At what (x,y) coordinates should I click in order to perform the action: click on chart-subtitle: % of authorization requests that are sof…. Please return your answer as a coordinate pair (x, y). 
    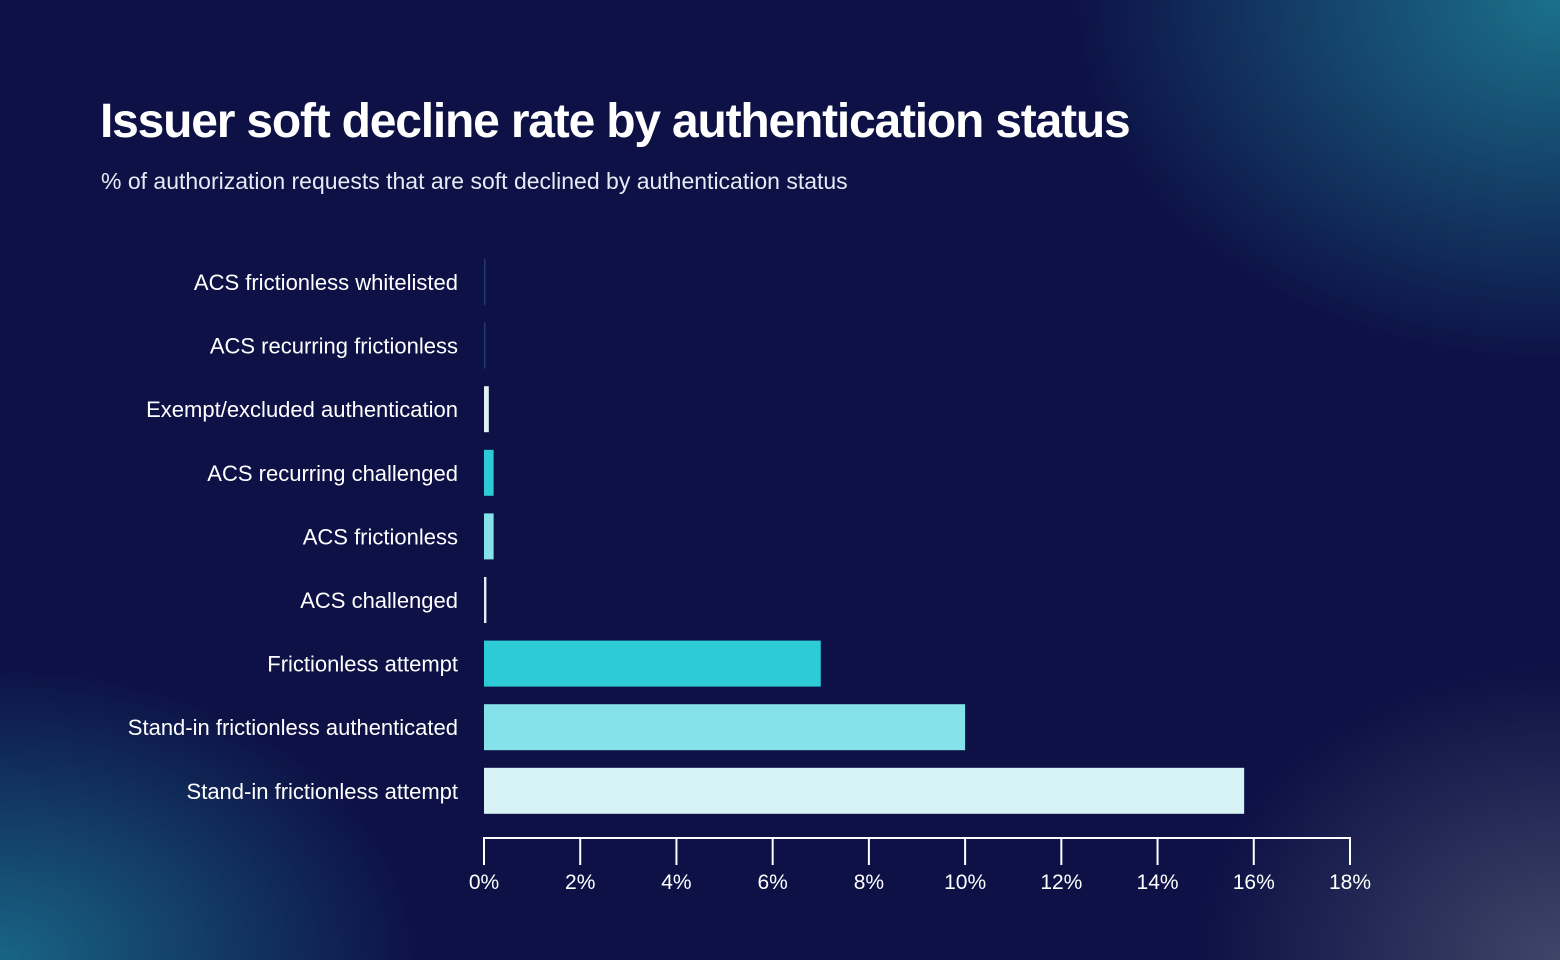
    Looking at the image, I should click on (474, 181).